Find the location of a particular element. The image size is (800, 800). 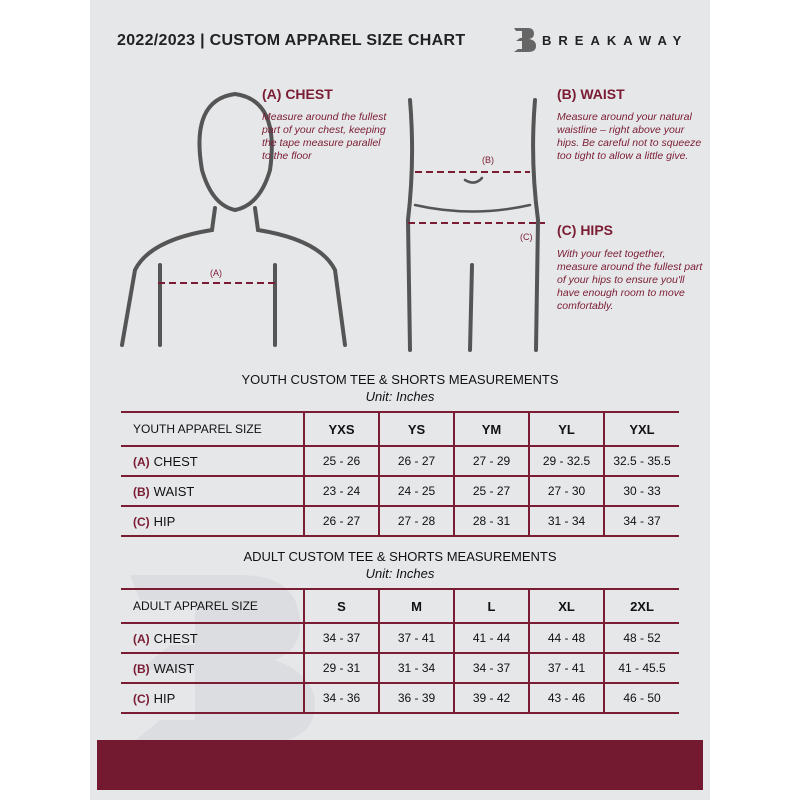

header-cell: YS is located at coordinates (416, 428).